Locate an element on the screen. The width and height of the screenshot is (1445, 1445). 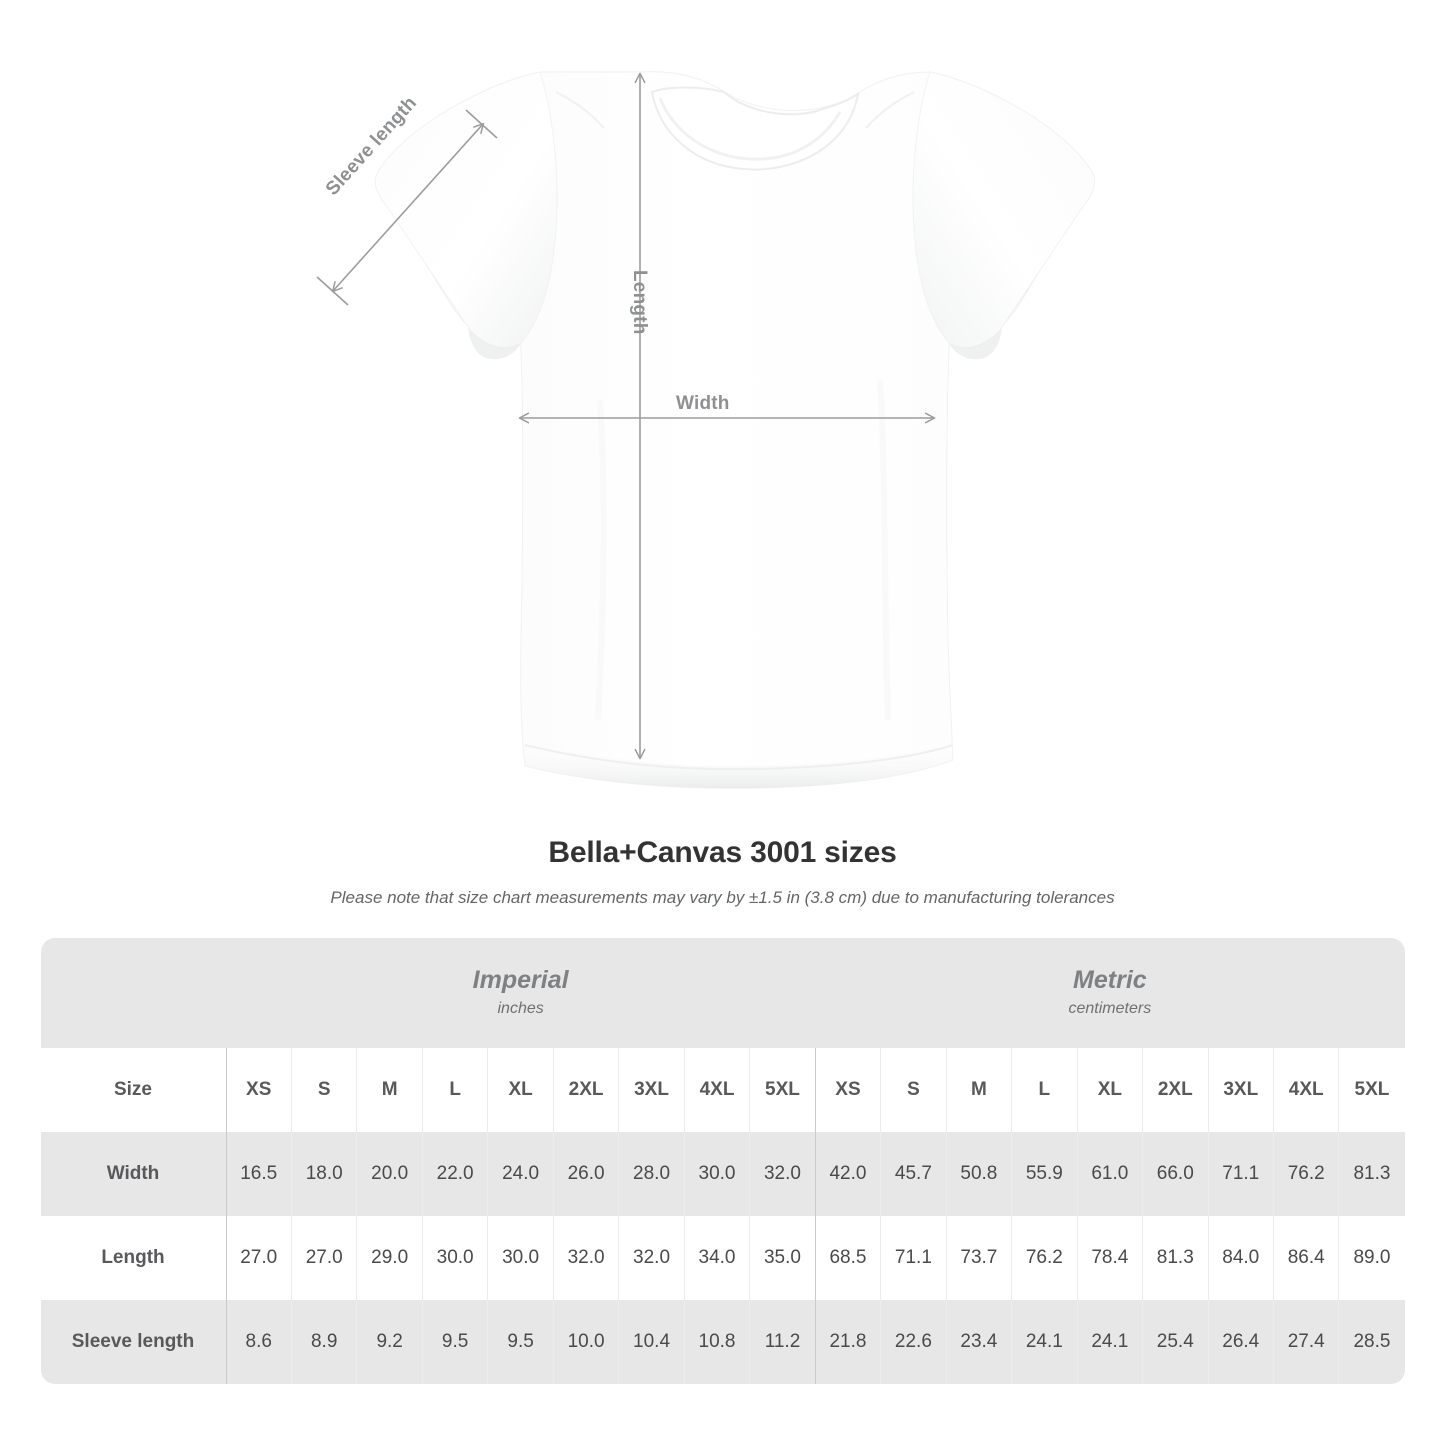
cell-sleeve-metric-l: 24.1 is located at coordinates (1044, 1342).